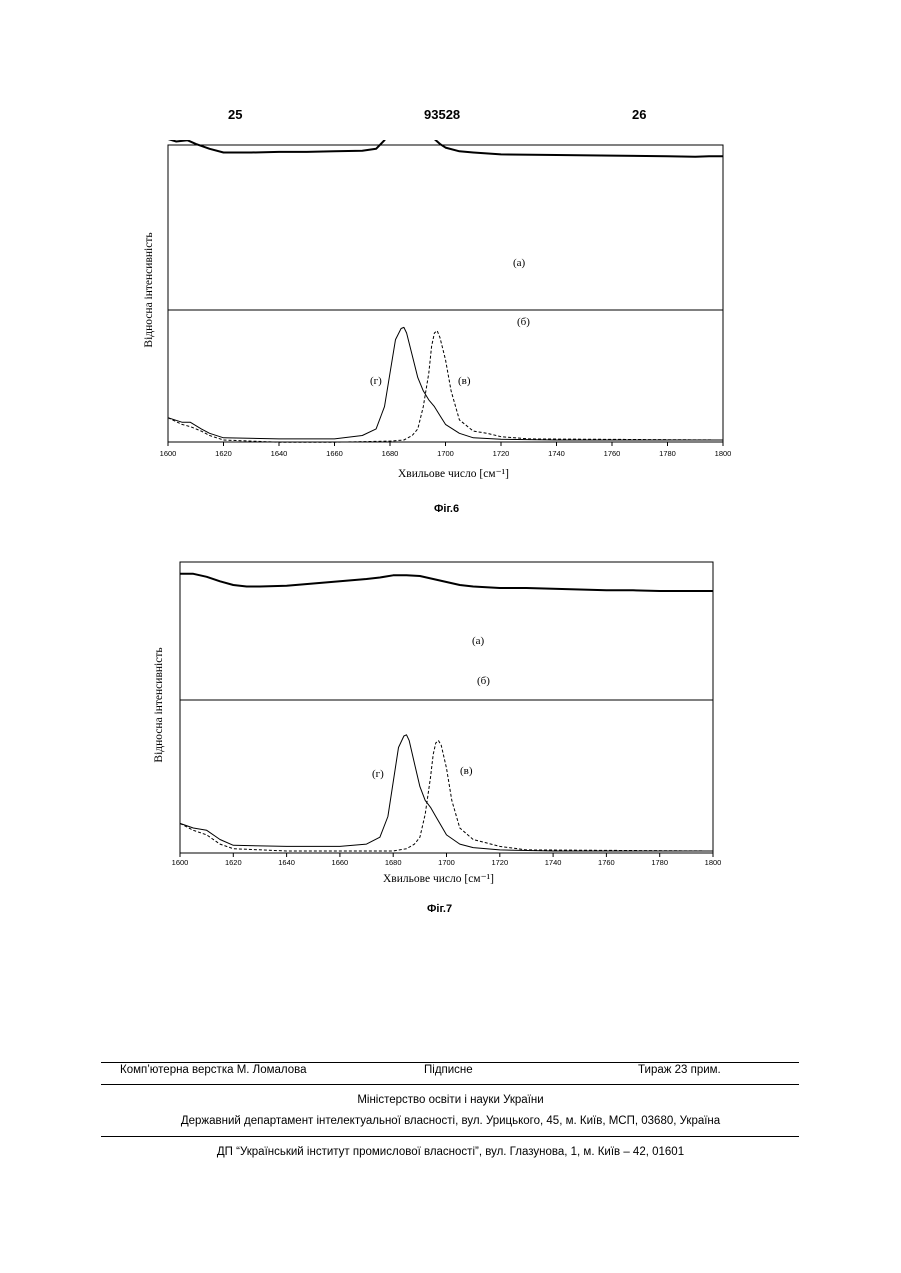 The image size is (901, 1273). What do you see at coordinates (450, 1062) in the screenshot?
I see `footer-rule-top` at bounding box center [450, 1062].